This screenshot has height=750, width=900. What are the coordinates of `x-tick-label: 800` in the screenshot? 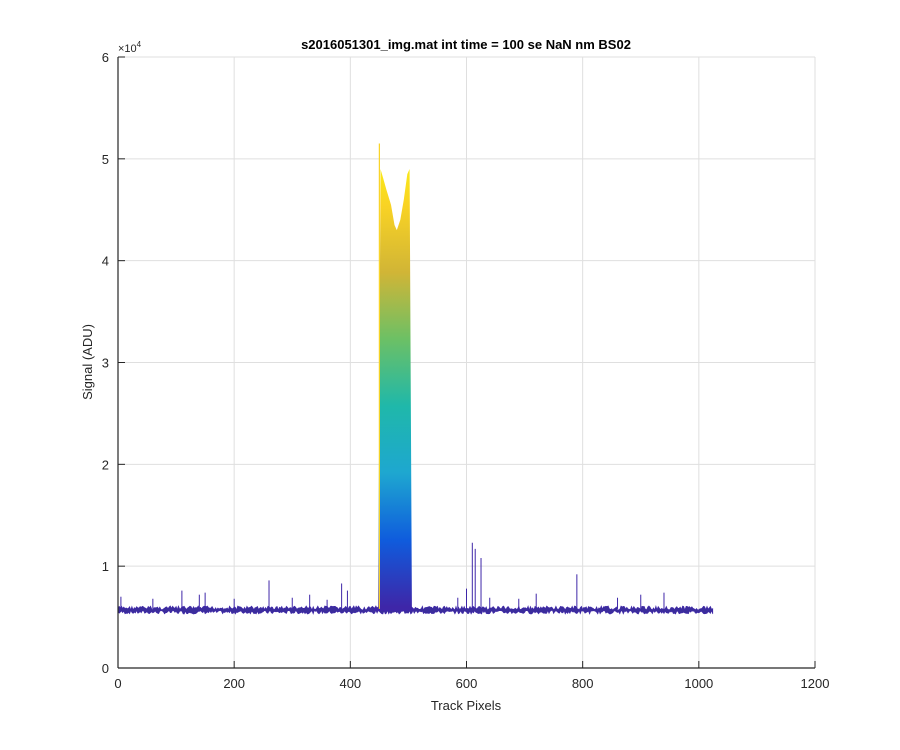 It's located at (583, 683).